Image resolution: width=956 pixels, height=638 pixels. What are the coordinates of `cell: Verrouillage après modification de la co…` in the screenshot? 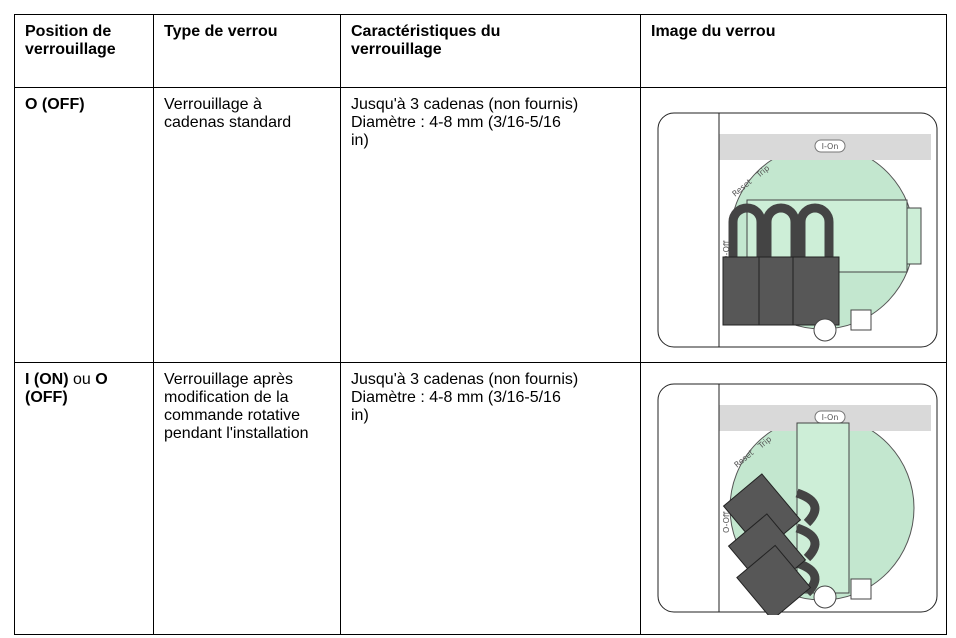 It's located at (247, 498).